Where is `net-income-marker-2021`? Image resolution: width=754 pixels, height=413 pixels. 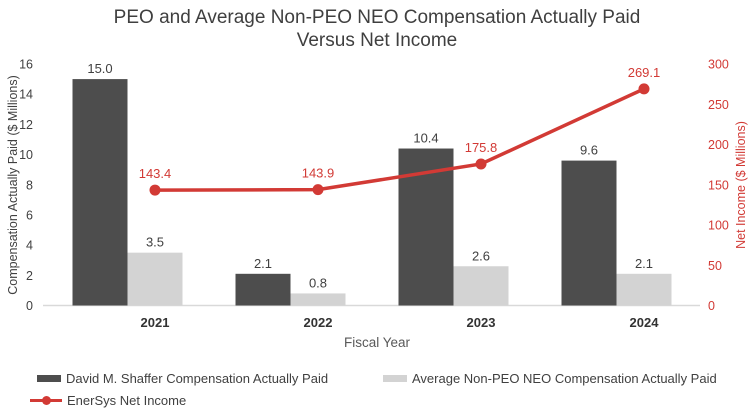
net-income-marker-2021 is located at coordinates (155, 190).